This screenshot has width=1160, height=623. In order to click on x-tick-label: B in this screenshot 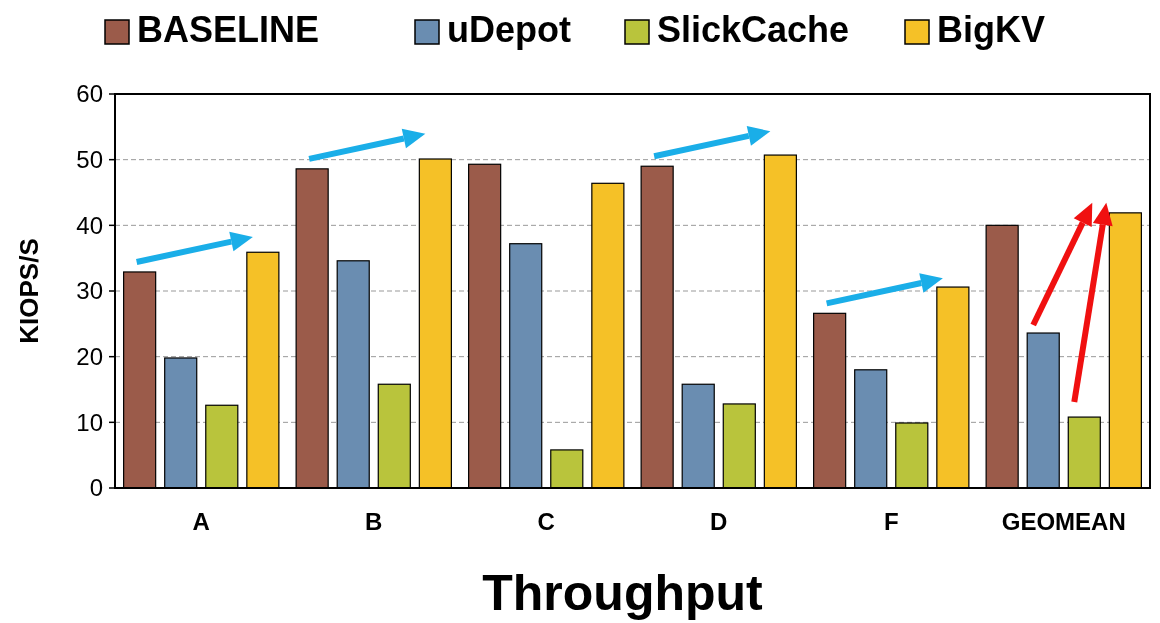, I will do `click(374, 521)`.